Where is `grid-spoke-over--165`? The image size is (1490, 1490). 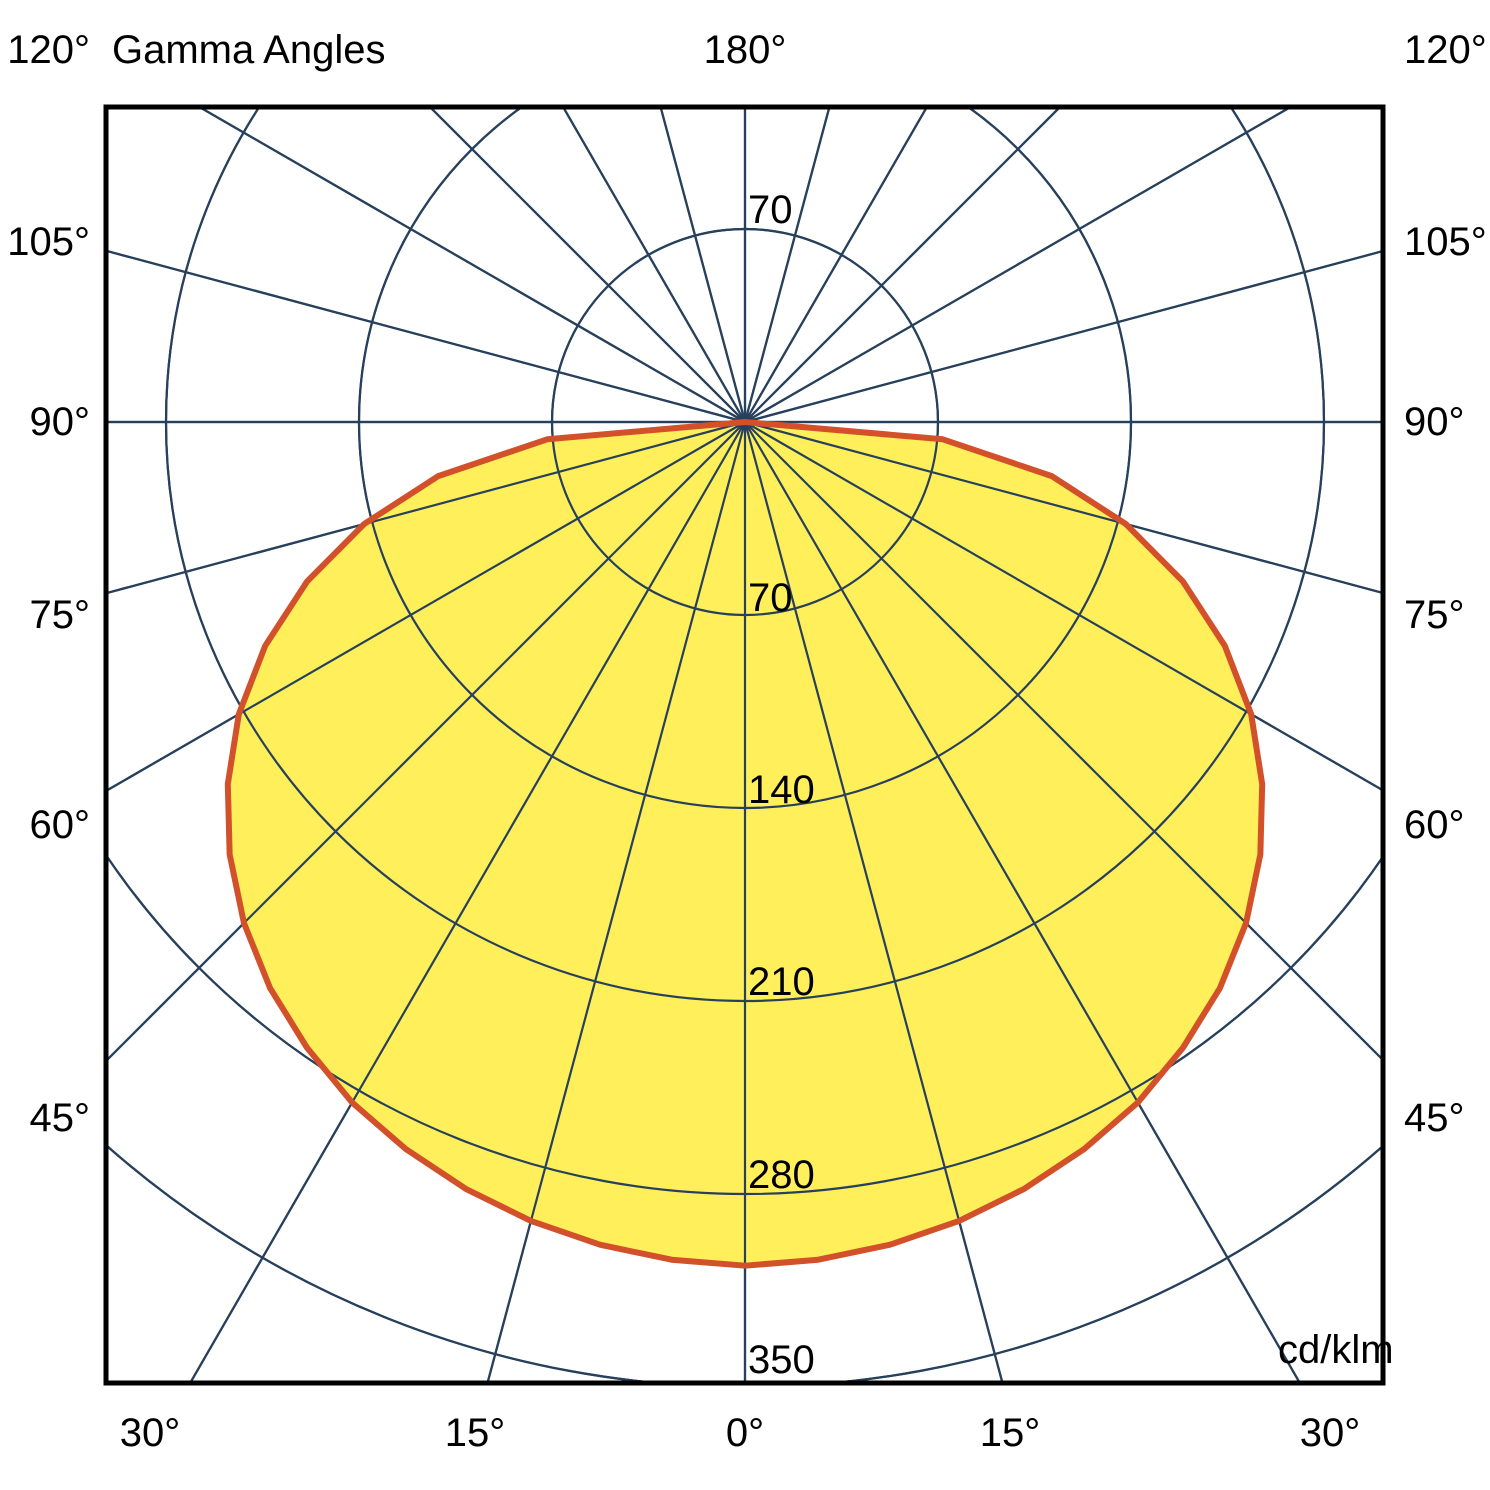
grid-spoke-over--165 is located at coordinates (703, 265).